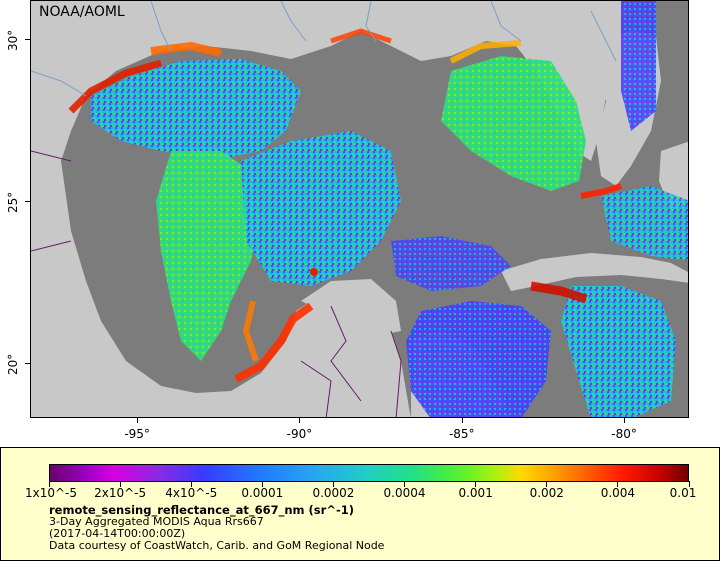 The width and height of the screenshot is (720, 561). What do you see at coordinates (475, 493) in the screenshot?
I see `colorbar-tick-label: 0.001` at bounding box center [475, 493].